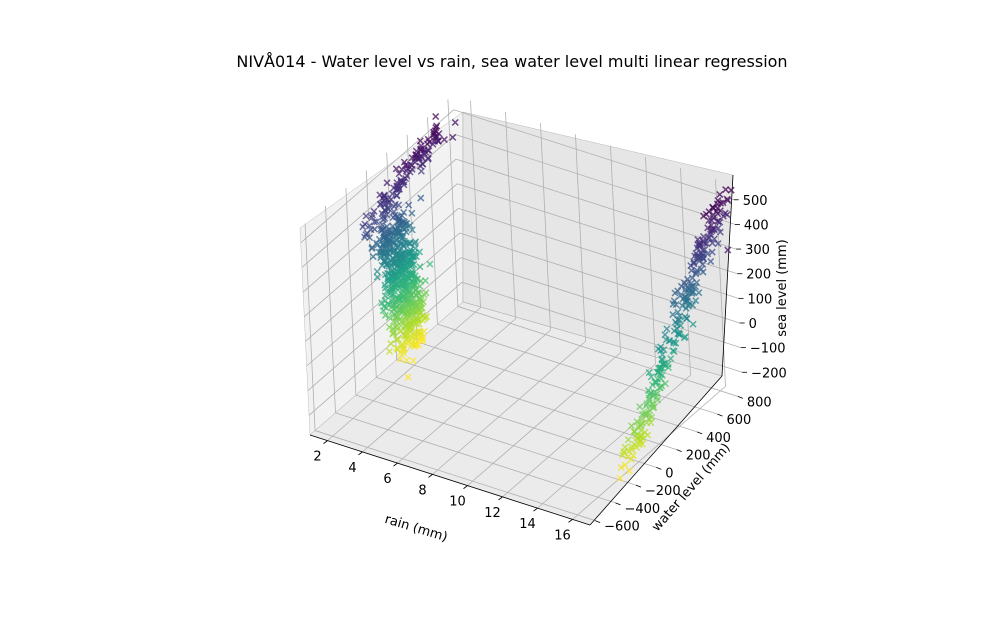  I want to click on x-tick-label: 2, so click(317, 457).